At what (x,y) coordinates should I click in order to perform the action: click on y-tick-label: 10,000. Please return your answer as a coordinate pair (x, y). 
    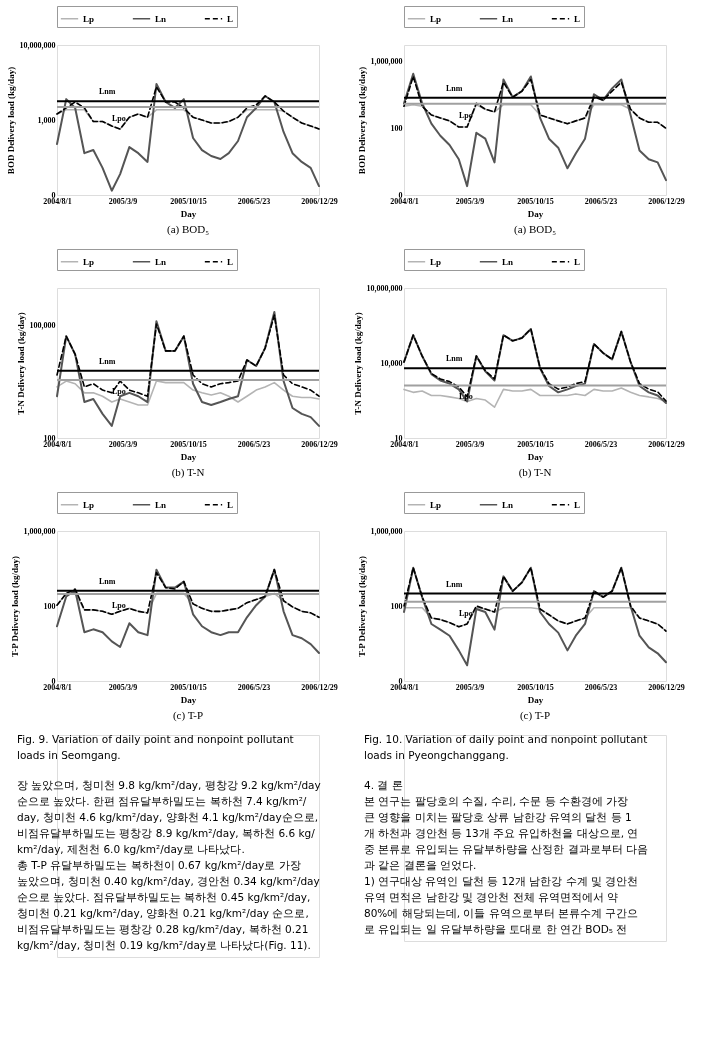
    Looking at the image, I should click on (391, 363).